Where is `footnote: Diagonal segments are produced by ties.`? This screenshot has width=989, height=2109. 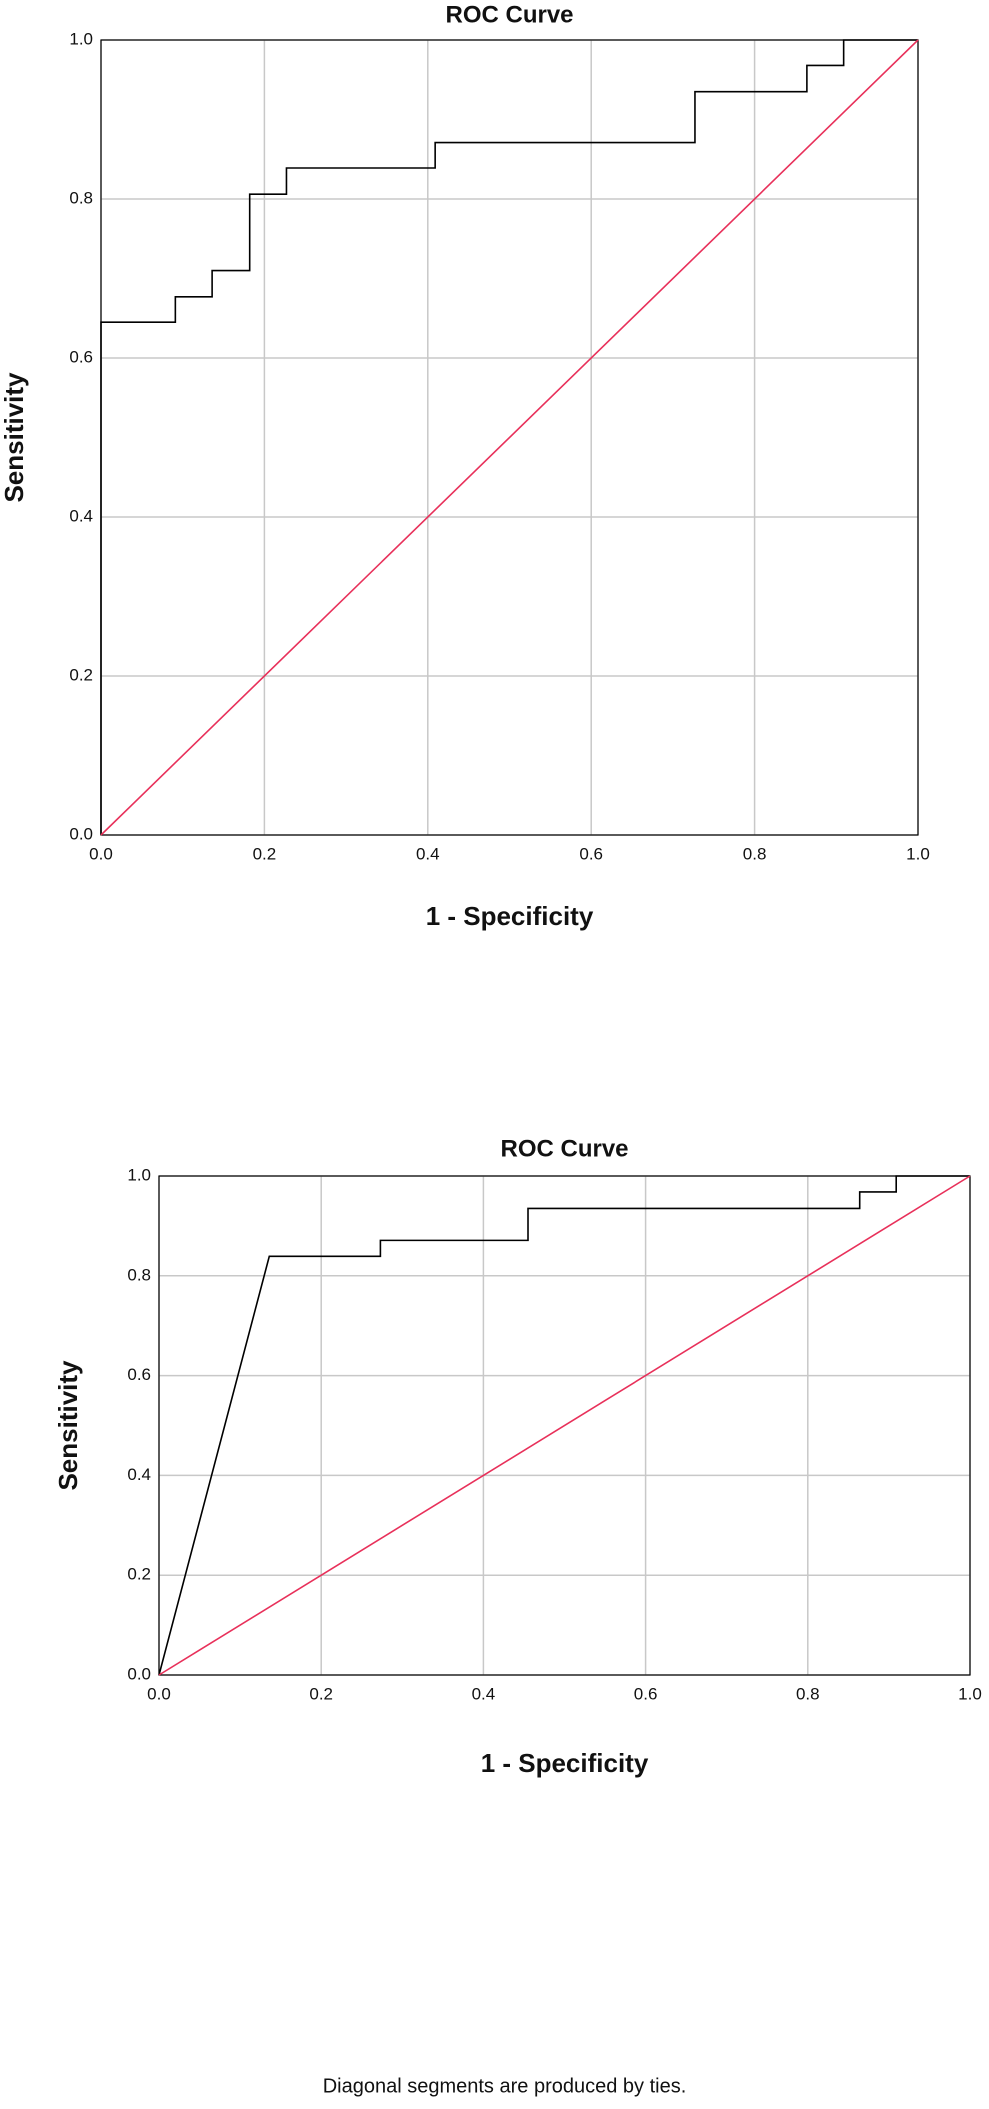
footnote: Diagonal segments are produced by ties. is located at coordinates (505, 2086).